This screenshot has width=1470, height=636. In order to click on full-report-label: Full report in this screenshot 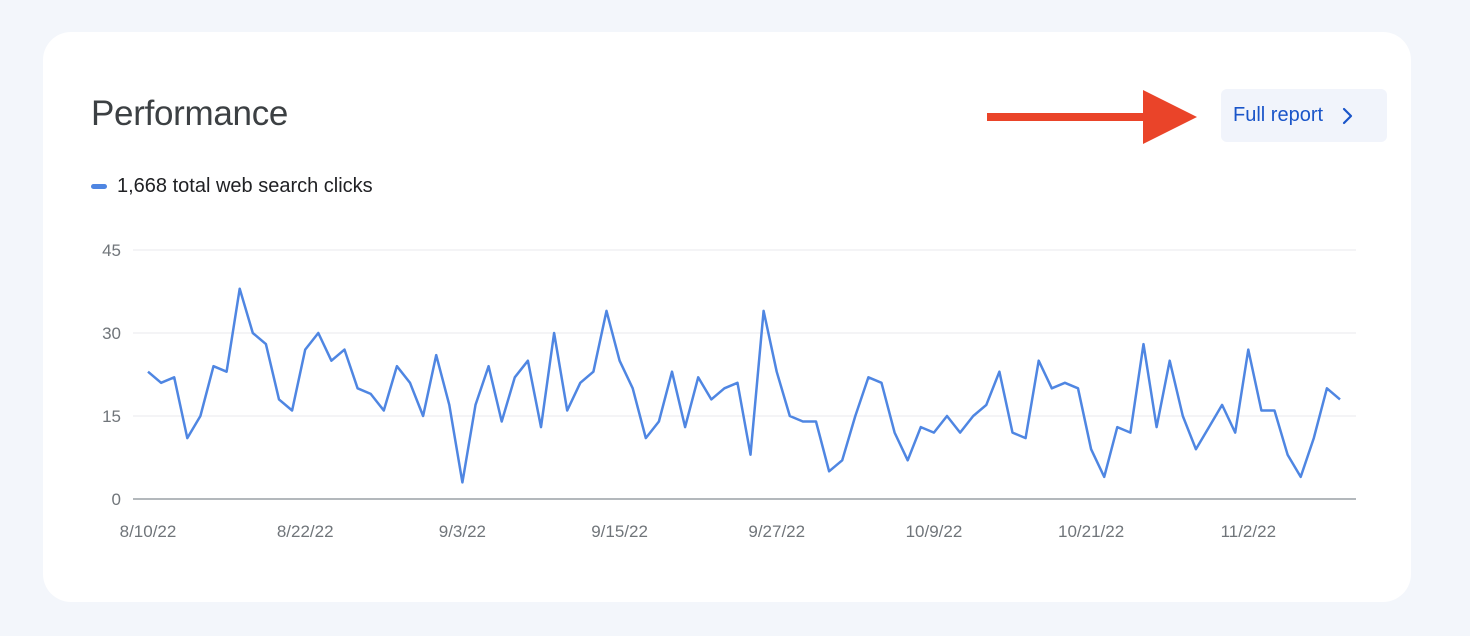, I will do `click(1278, 115)`.